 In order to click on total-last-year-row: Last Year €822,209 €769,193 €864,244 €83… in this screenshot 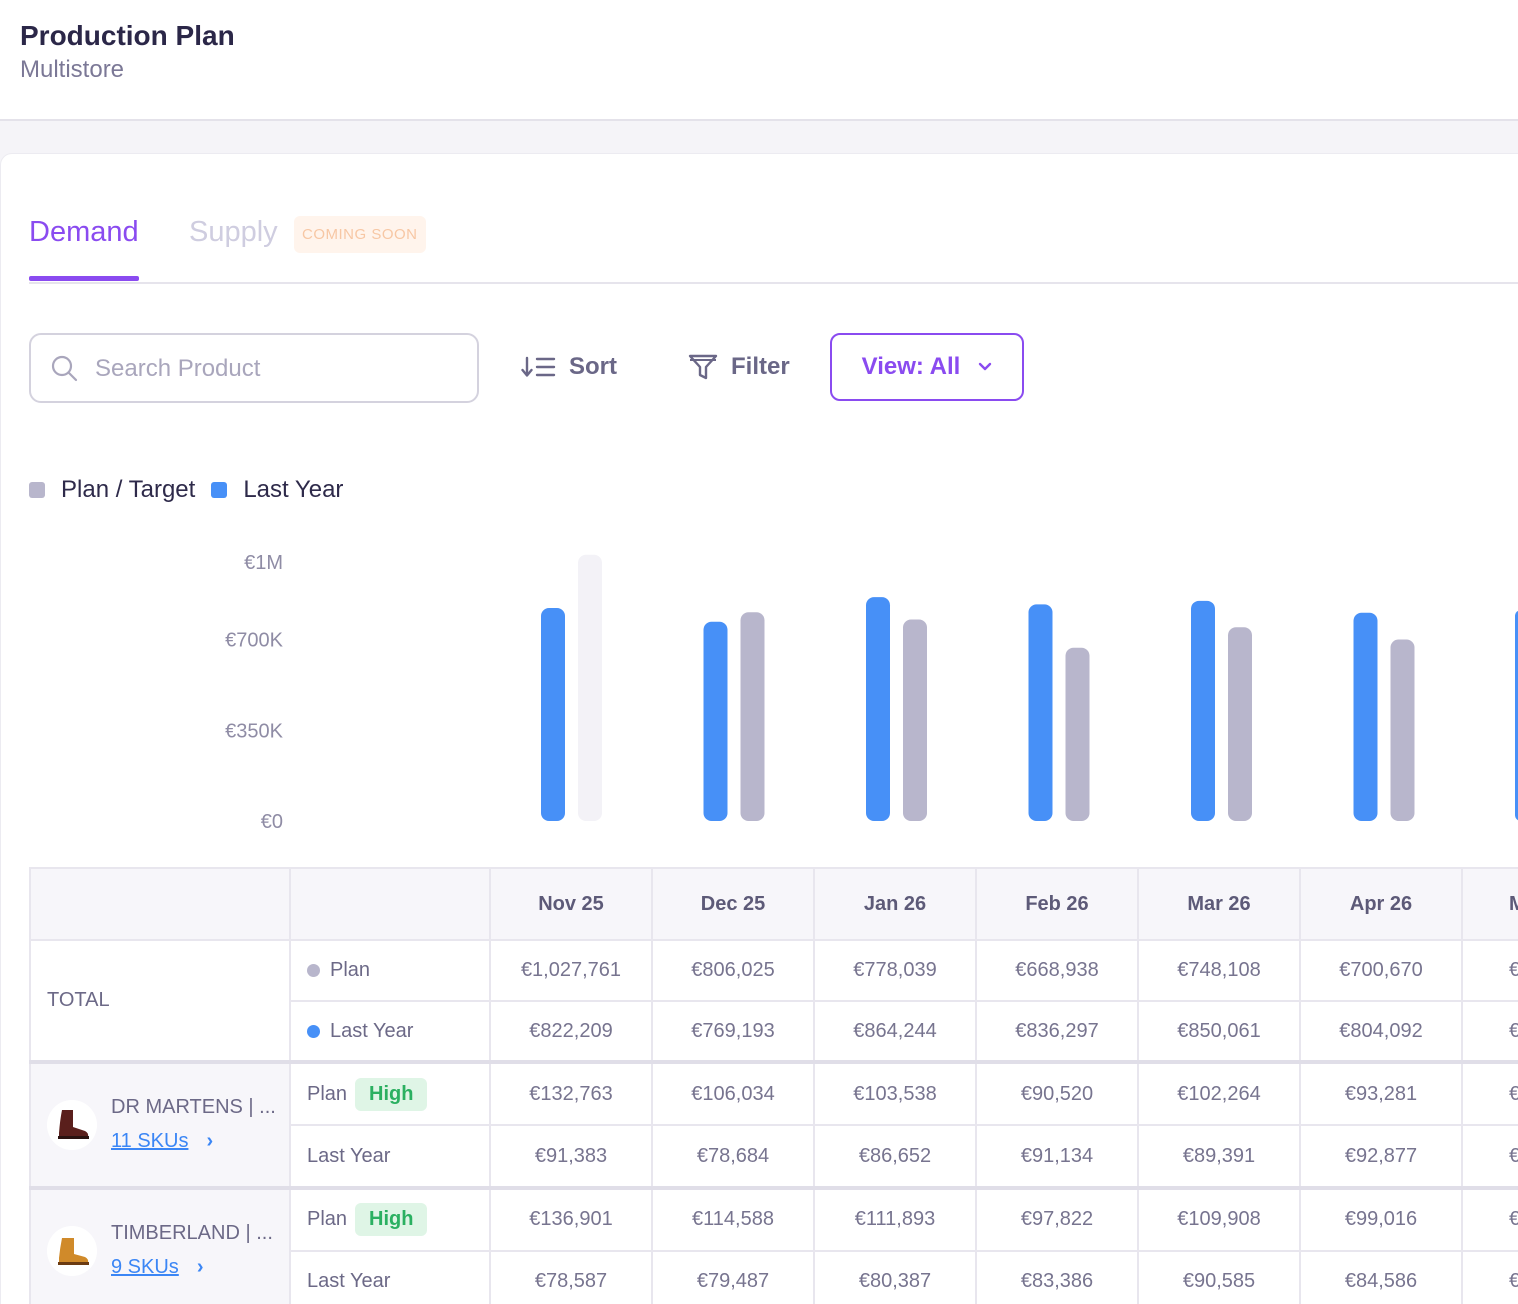, I will do `click(774, 1031)`.